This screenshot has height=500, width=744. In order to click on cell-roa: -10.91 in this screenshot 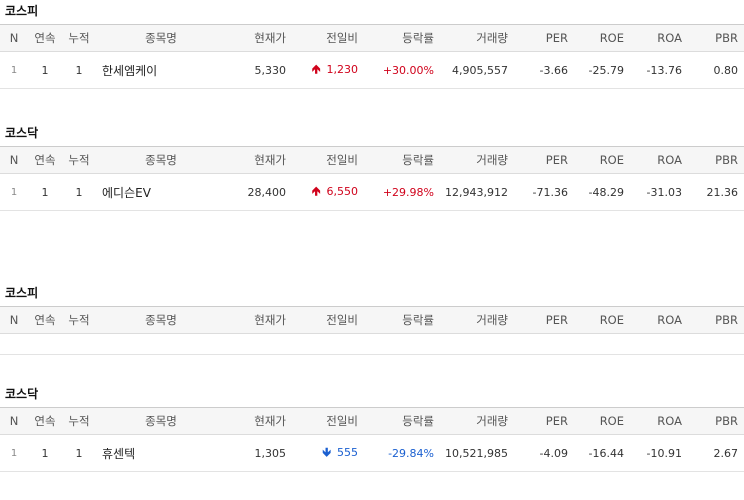, I will do `click(659, 453)`.